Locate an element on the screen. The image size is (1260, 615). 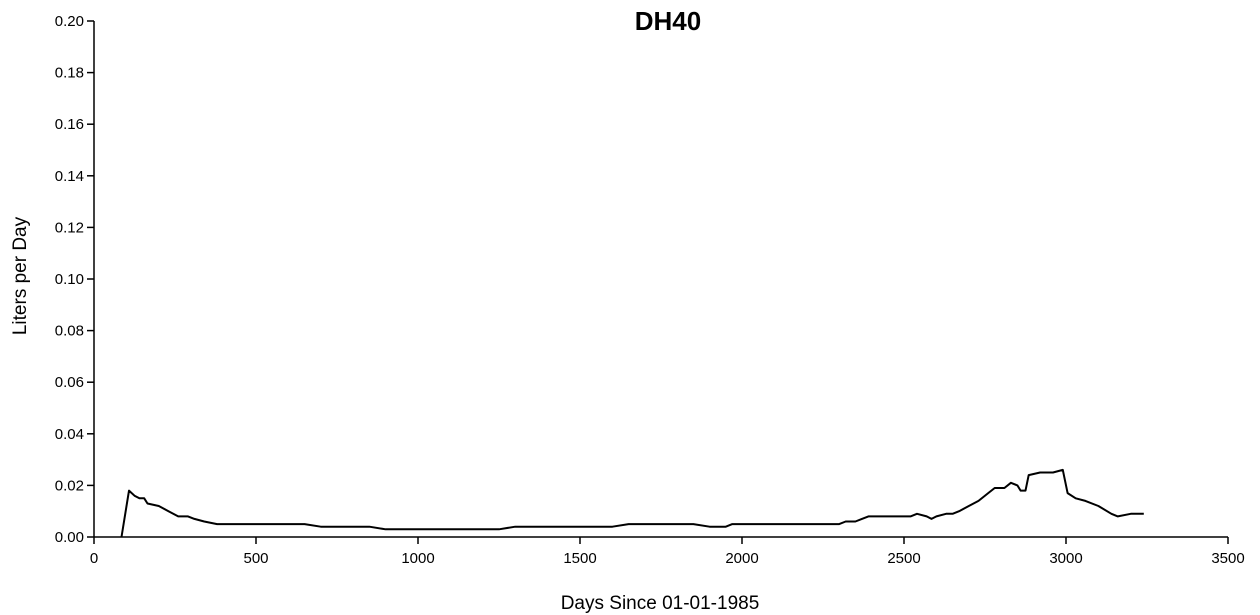
x-tick-label: 1000 is located at coordinates (417, 558).